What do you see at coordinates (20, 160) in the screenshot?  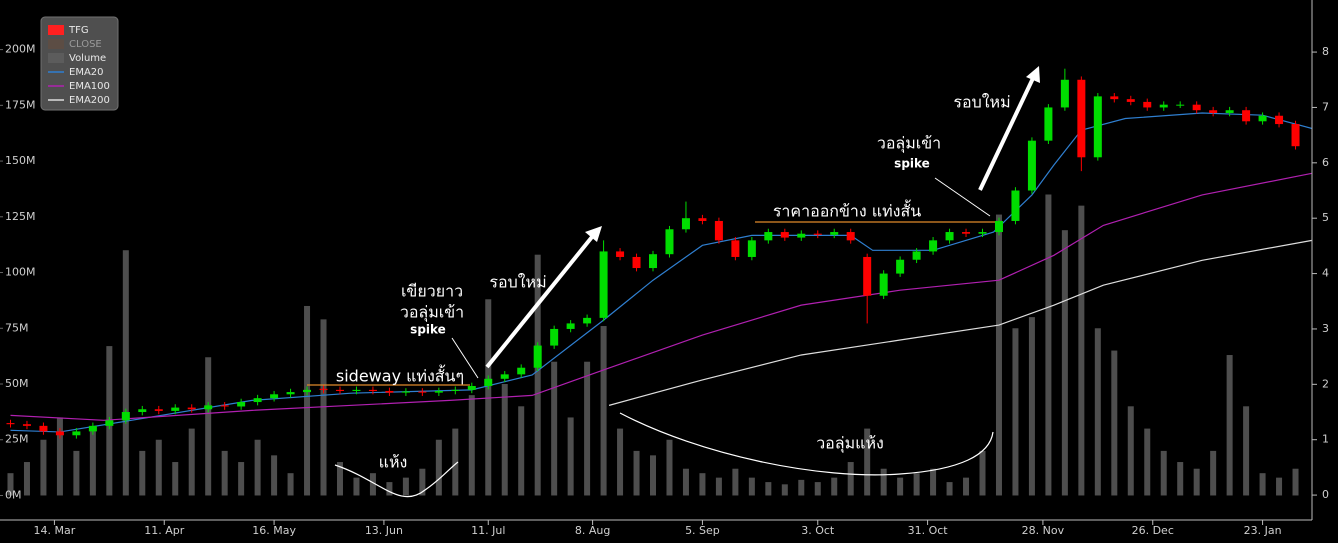 I see `y-tick-label: 150M` at bounding box center [20, 160].